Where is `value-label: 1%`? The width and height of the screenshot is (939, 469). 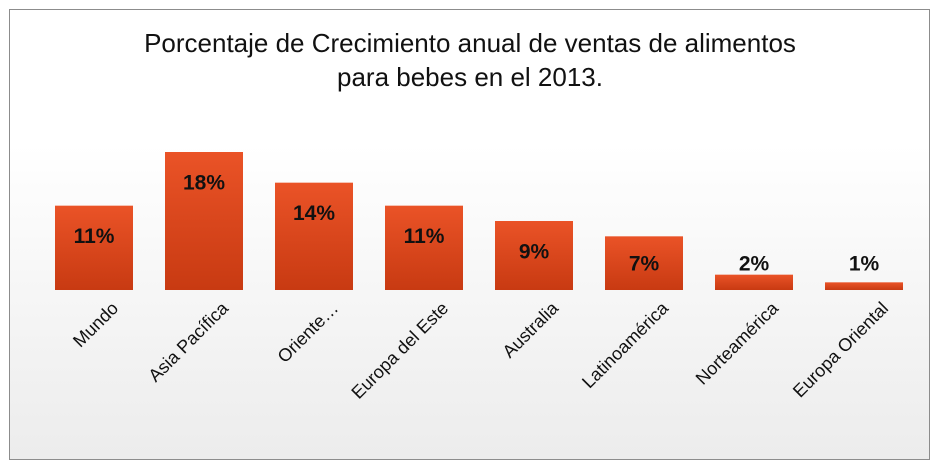
value-label: 1% is located at coordinates (864, 264).